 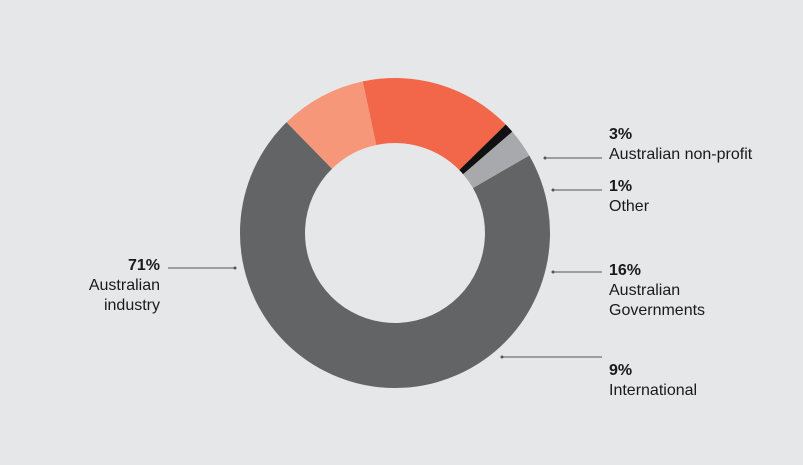 I want to click on slice-name-line: Governments, so click(x=657, y=310).